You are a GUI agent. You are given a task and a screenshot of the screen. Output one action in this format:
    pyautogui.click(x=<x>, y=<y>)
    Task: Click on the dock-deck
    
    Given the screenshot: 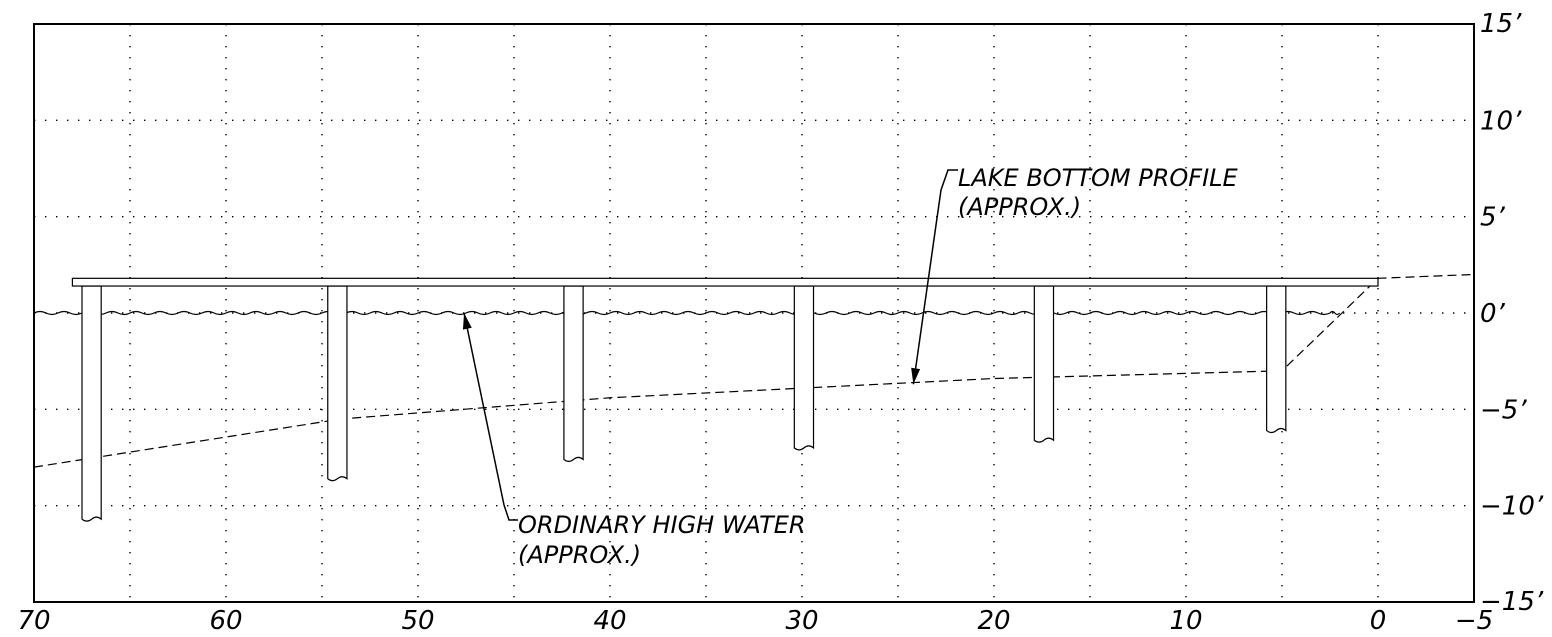 What is the action you would take?
    pyautogui.click(x=725, y=282)
    